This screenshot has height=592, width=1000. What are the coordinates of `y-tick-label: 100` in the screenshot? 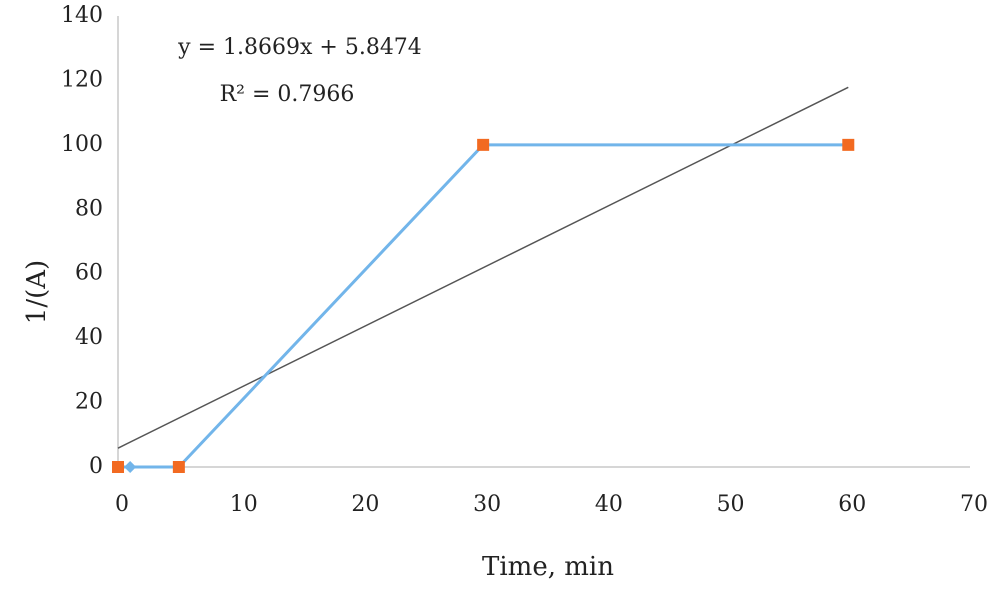 It's located at (82, 144).